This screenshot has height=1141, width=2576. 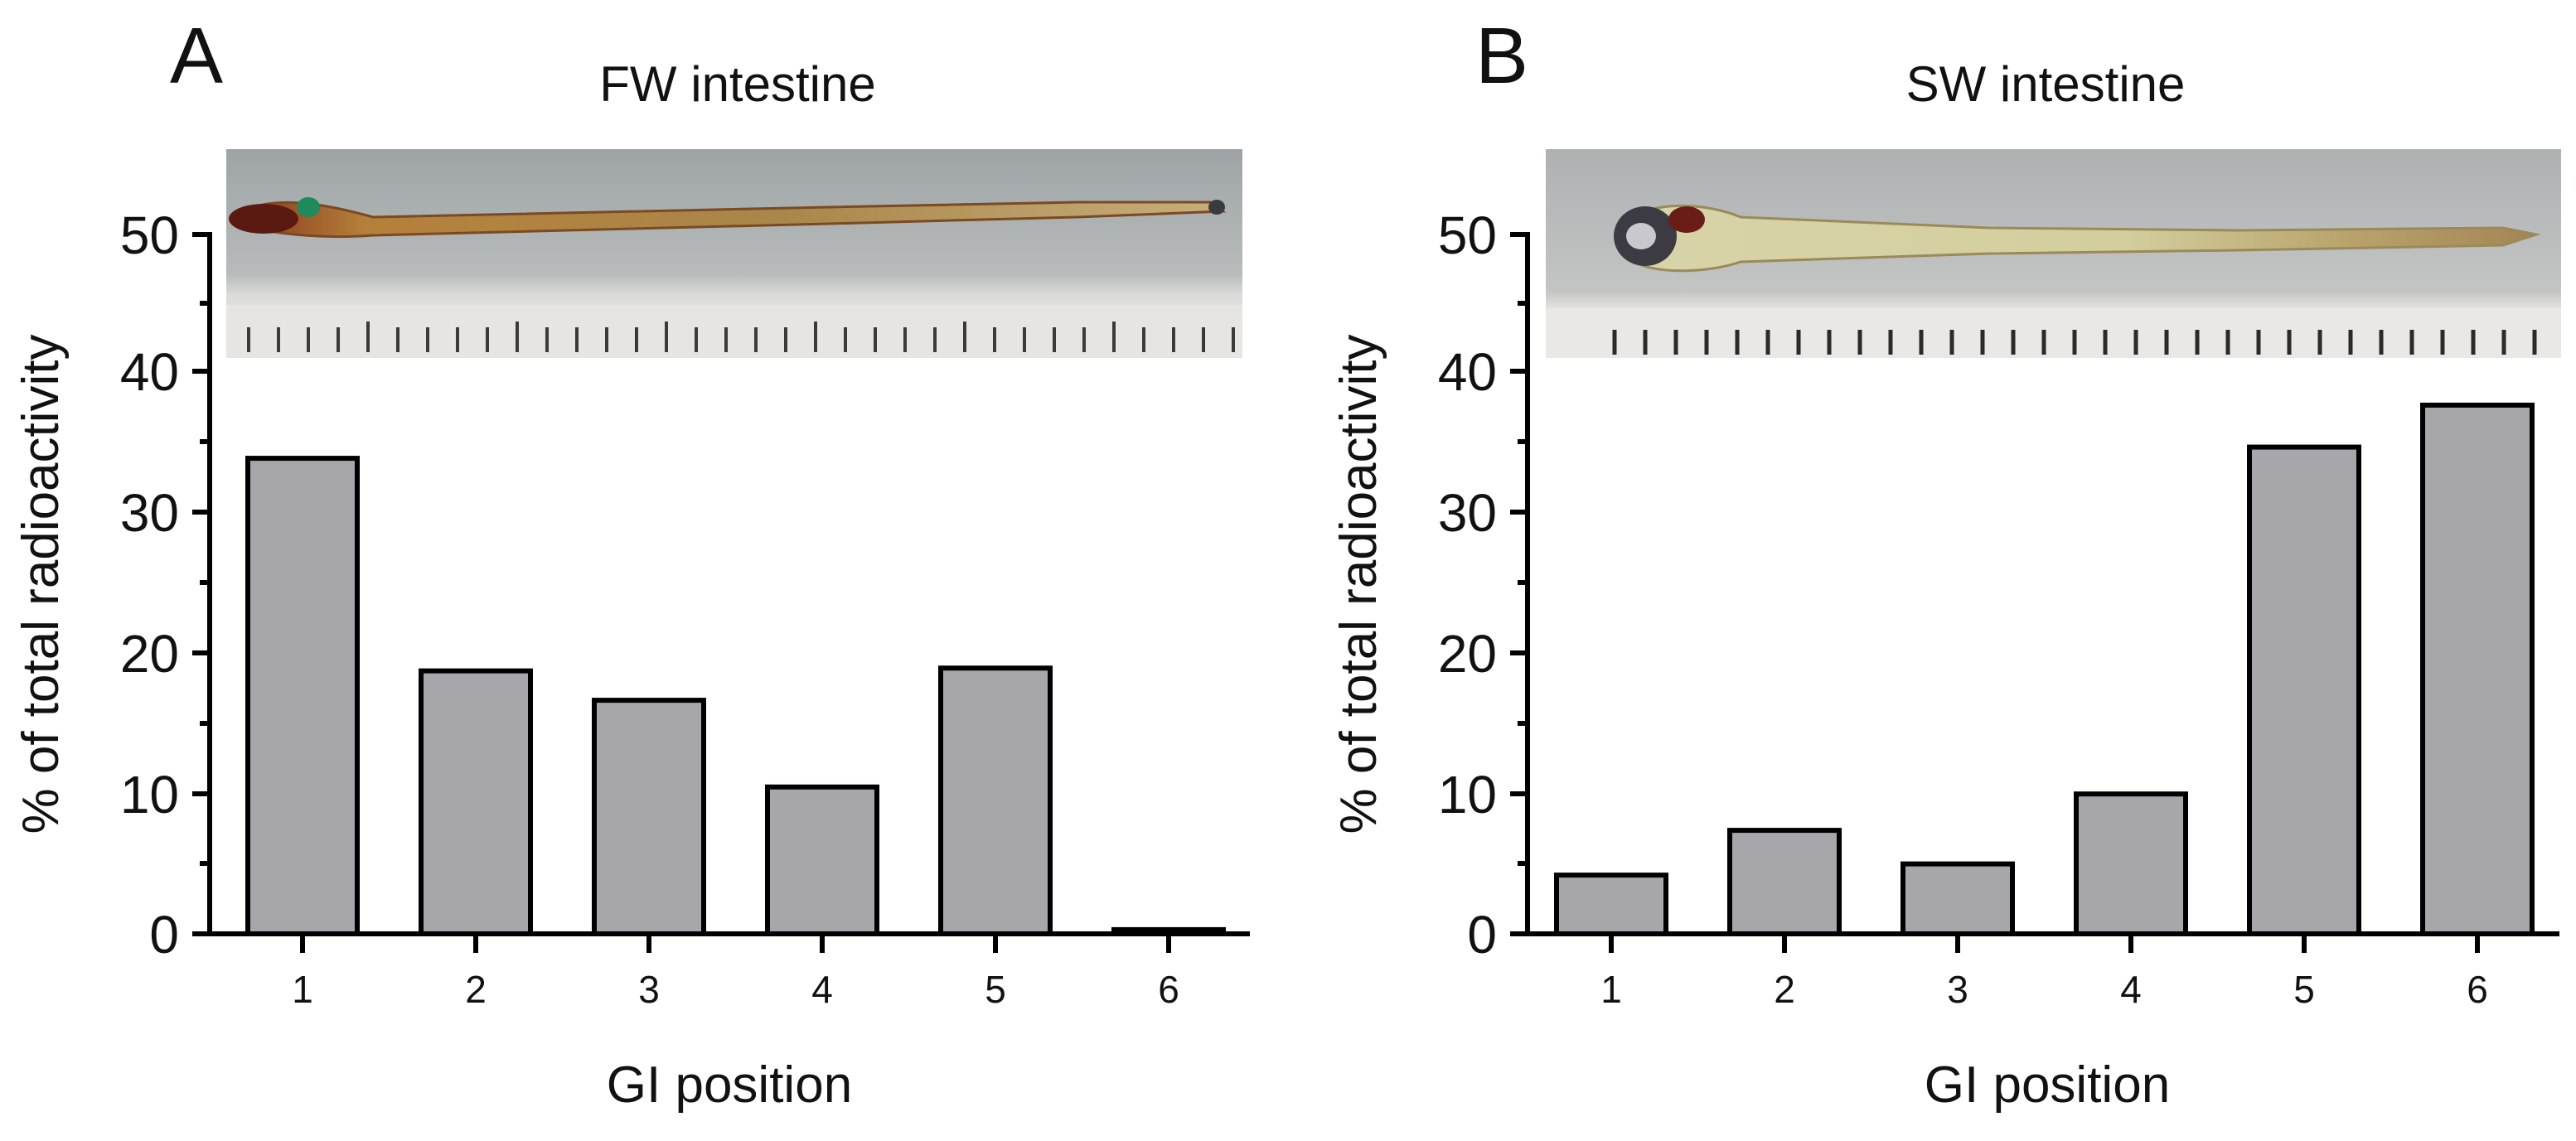 What do you see at coordinates (196, 56) in the screenshot?
I see `panel-a-letter: A` at bounding box center [196, 56].